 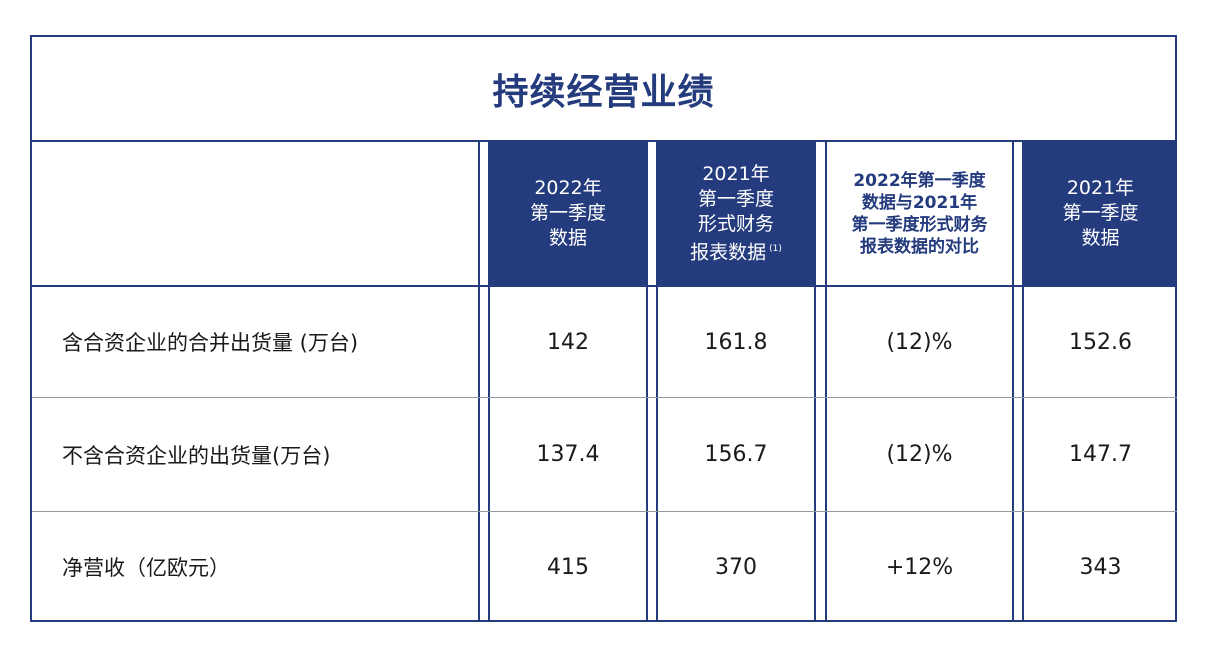 I want to click on column-header-label: 2021年 第一季度 数据, so click(x=1100, y=213).